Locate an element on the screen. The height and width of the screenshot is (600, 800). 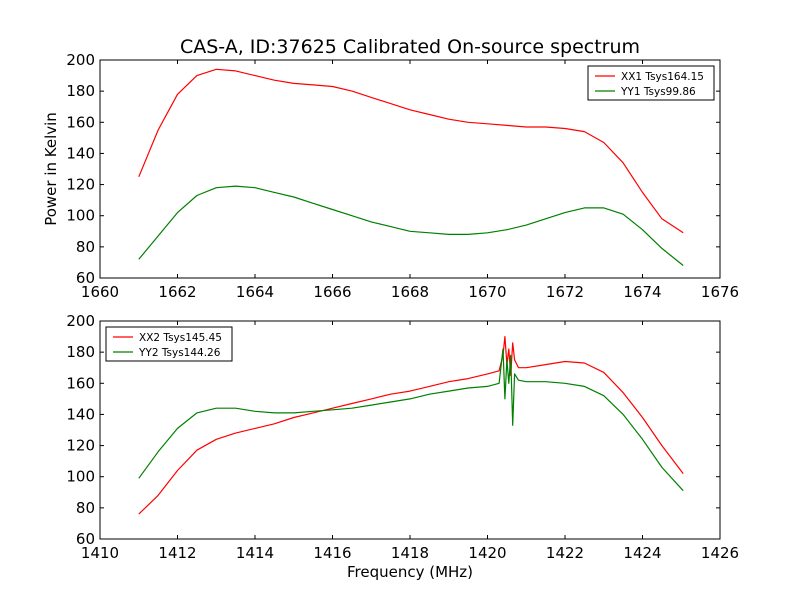
bottom-y-tick-label: 180 is located at coordinates (80, 352).